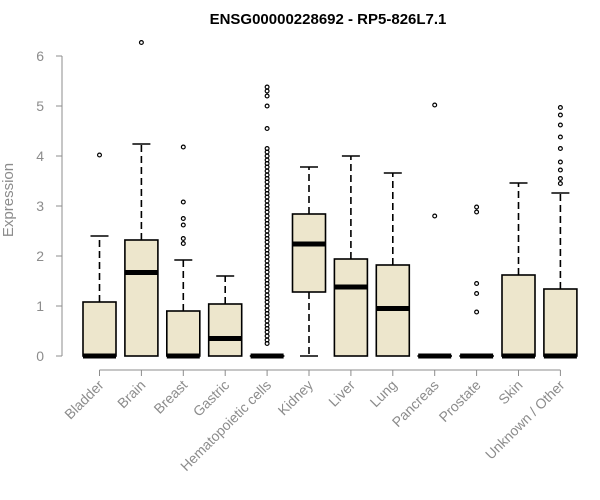 The height and width of the screenshot is (500, 600). Describe the element at coordinates (141, 198) in the screenshot. I see `box-brain` at that location.